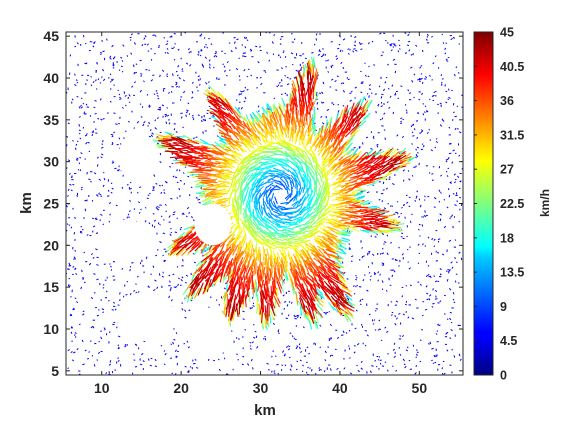 The width and height of the screenshot is (570, 423). Describe the element at coordinates (51, 36) in the screenshot. I see `y-tick-label: 45` at that location.